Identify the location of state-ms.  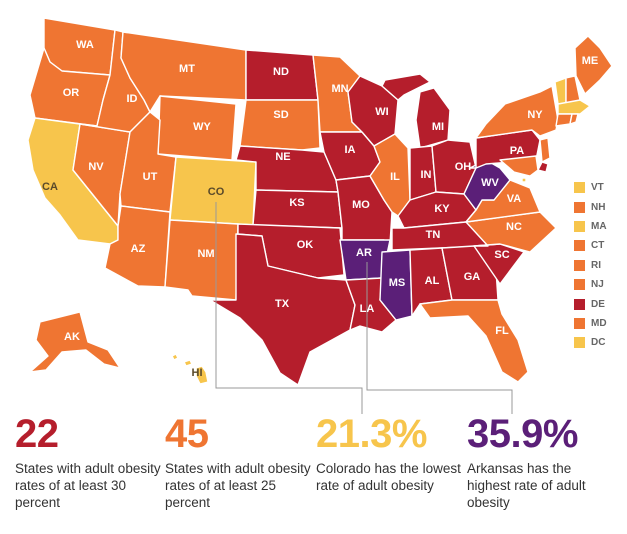
(396, 285).